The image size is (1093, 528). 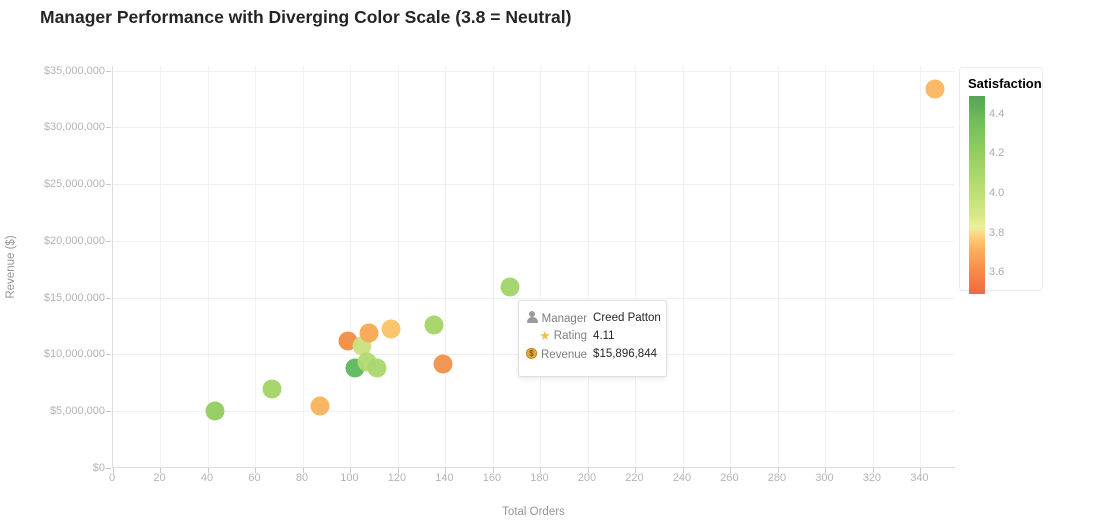 I want to click on money-bag-icon: $, so click(x=531, y=353).